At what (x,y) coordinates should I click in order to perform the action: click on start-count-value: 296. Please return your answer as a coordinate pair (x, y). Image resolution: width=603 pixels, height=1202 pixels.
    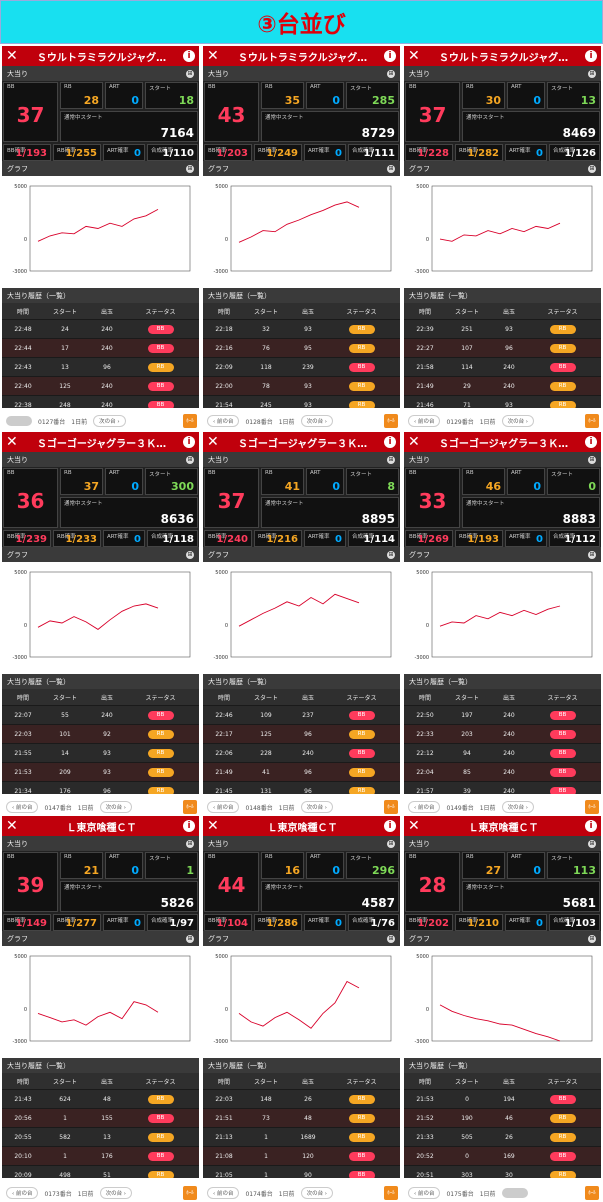
    Looking at the image, I should click on (383, 870).